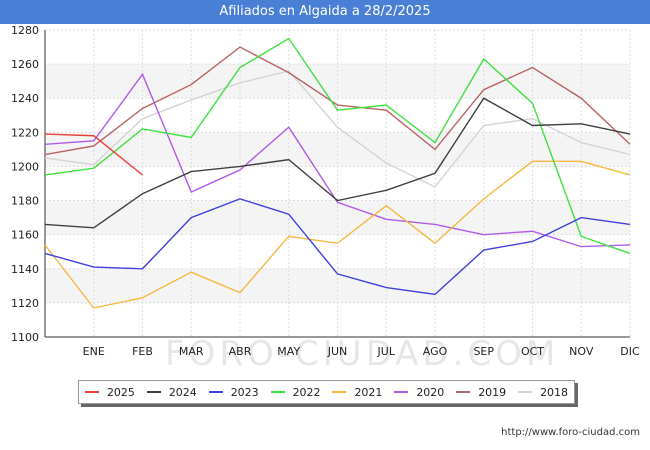 The width and height of the screenshot is (650, 450). Describe the element at coordinates (435, 351) in the screenshot. I see `x-tick-label: AGO` at that location.